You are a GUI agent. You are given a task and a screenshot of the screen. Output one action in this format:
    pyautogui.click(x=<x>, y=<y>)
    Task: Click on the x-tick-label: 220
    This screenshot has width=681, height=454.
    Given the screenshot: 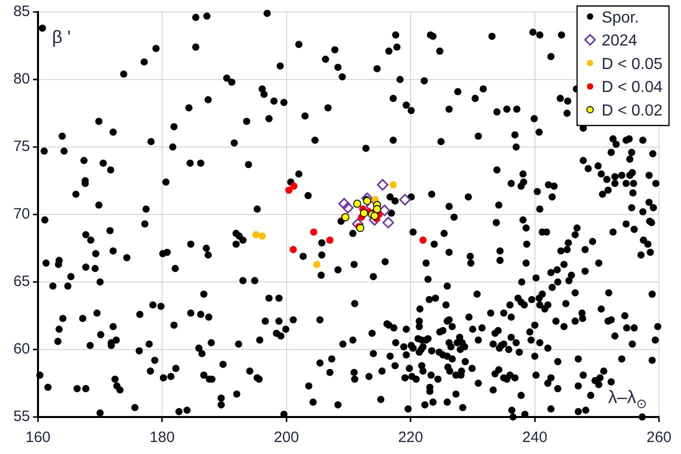 What is the action you would take?
    pyautogui.click(x=411, y=437)
    